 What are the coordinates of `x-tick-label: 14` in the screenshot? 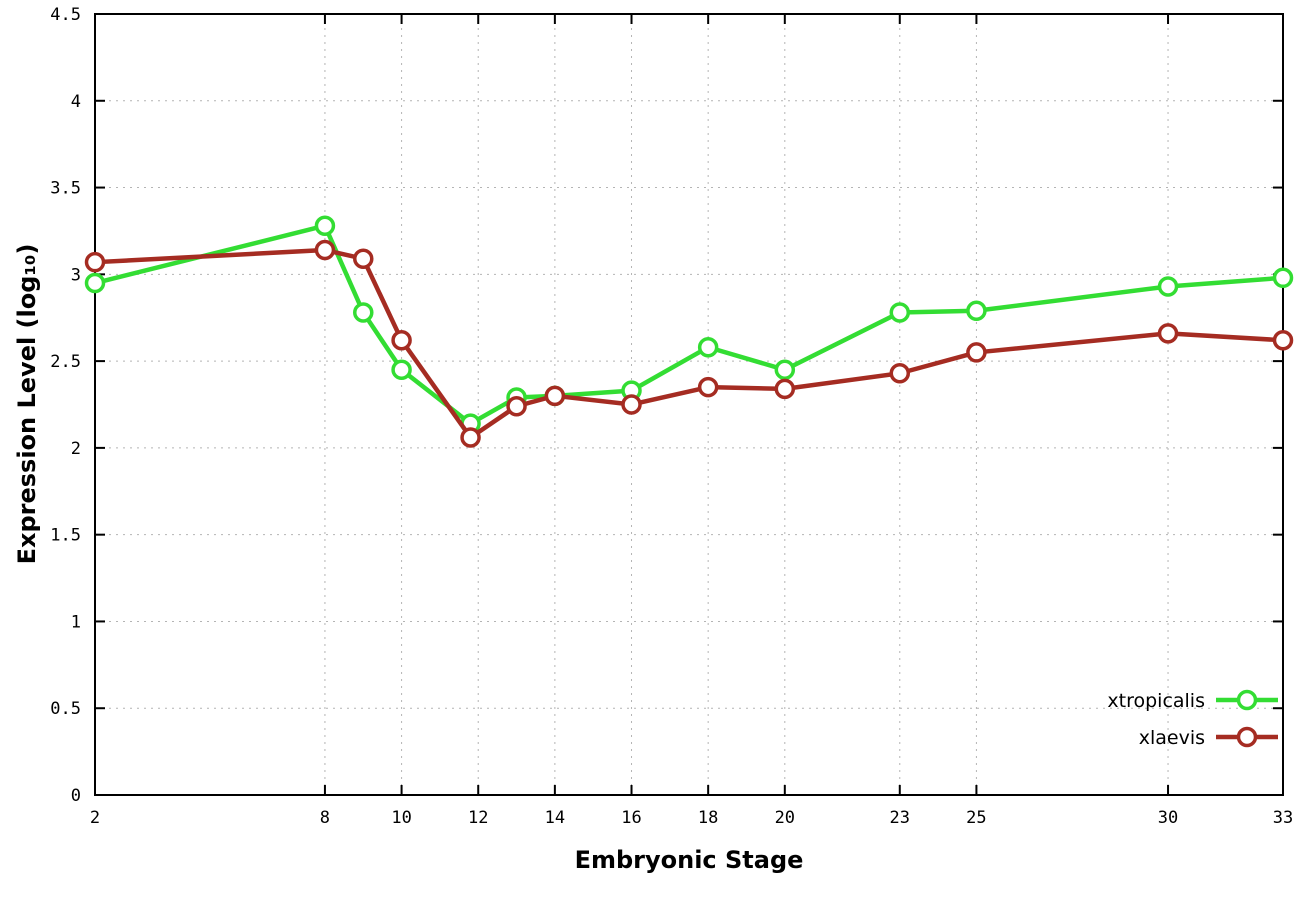 It's located at (555, 818).